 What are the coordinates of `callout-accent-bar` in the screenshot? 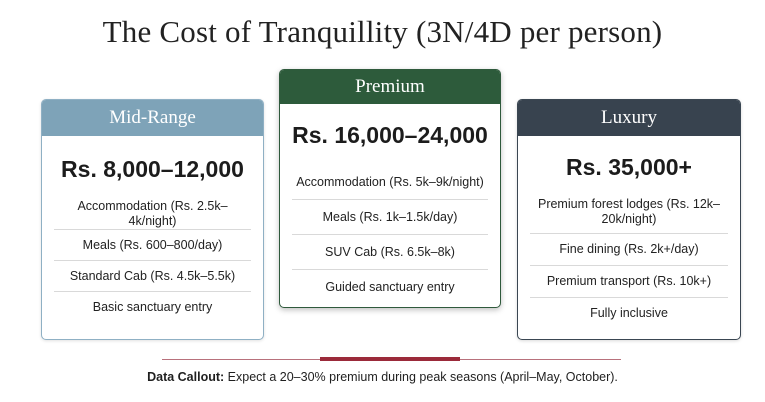 It's located at (390, 359).